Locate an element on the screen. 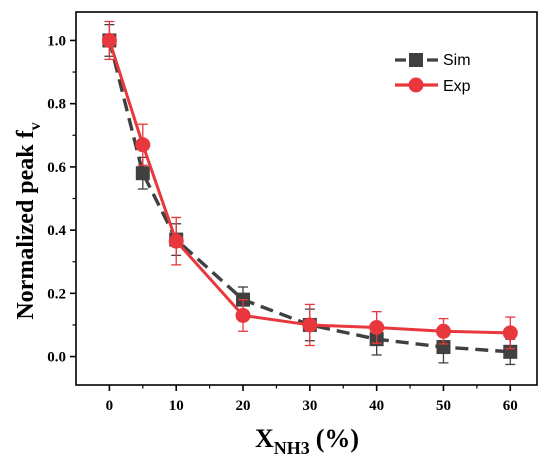  y-axis-title: Normalized peak fv is located at coordinates (28, 220).